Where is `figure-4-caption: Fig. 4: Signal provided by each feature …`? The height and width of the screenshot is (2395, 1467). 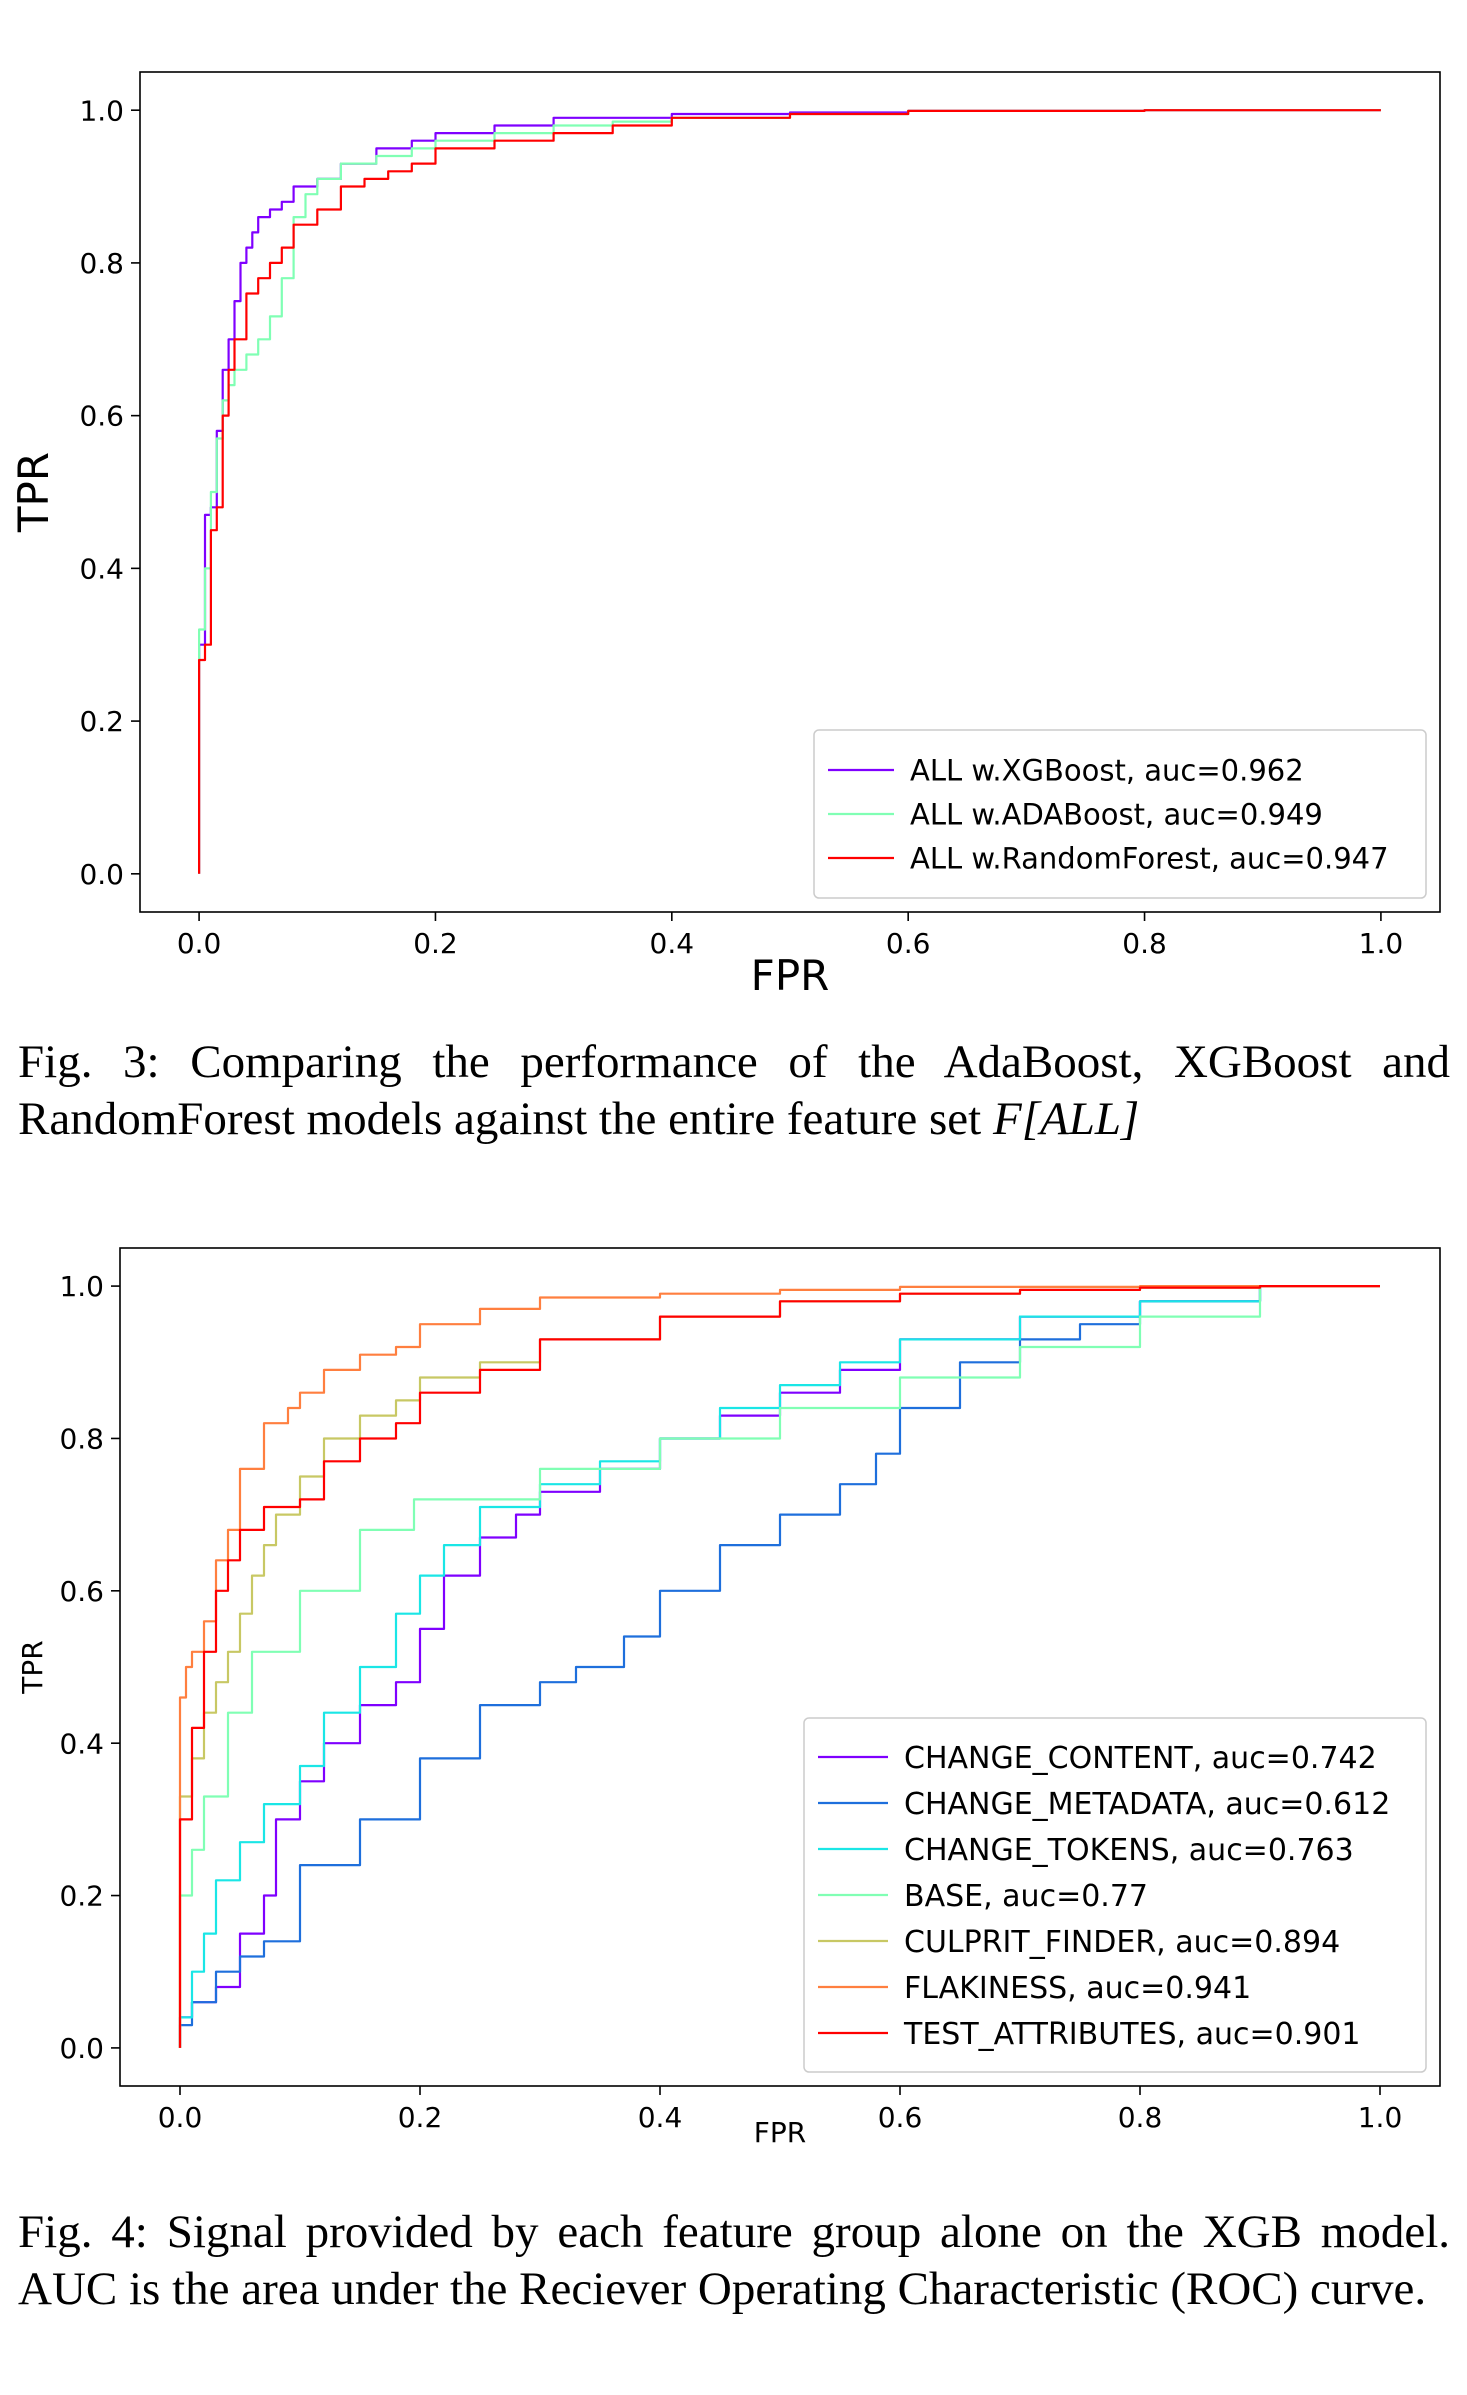 figure-4-caption: Fig. 4: Signal provided by each feature … is located at coordinates (734, 2261).